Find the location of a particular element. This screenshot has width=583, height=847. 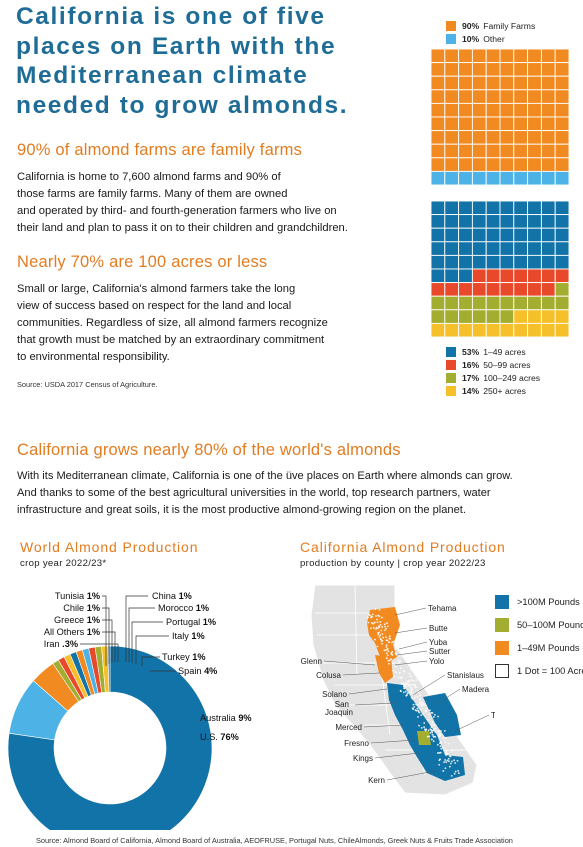

donut-label-italy: Italy 1% is located at coordinates (188, 636).